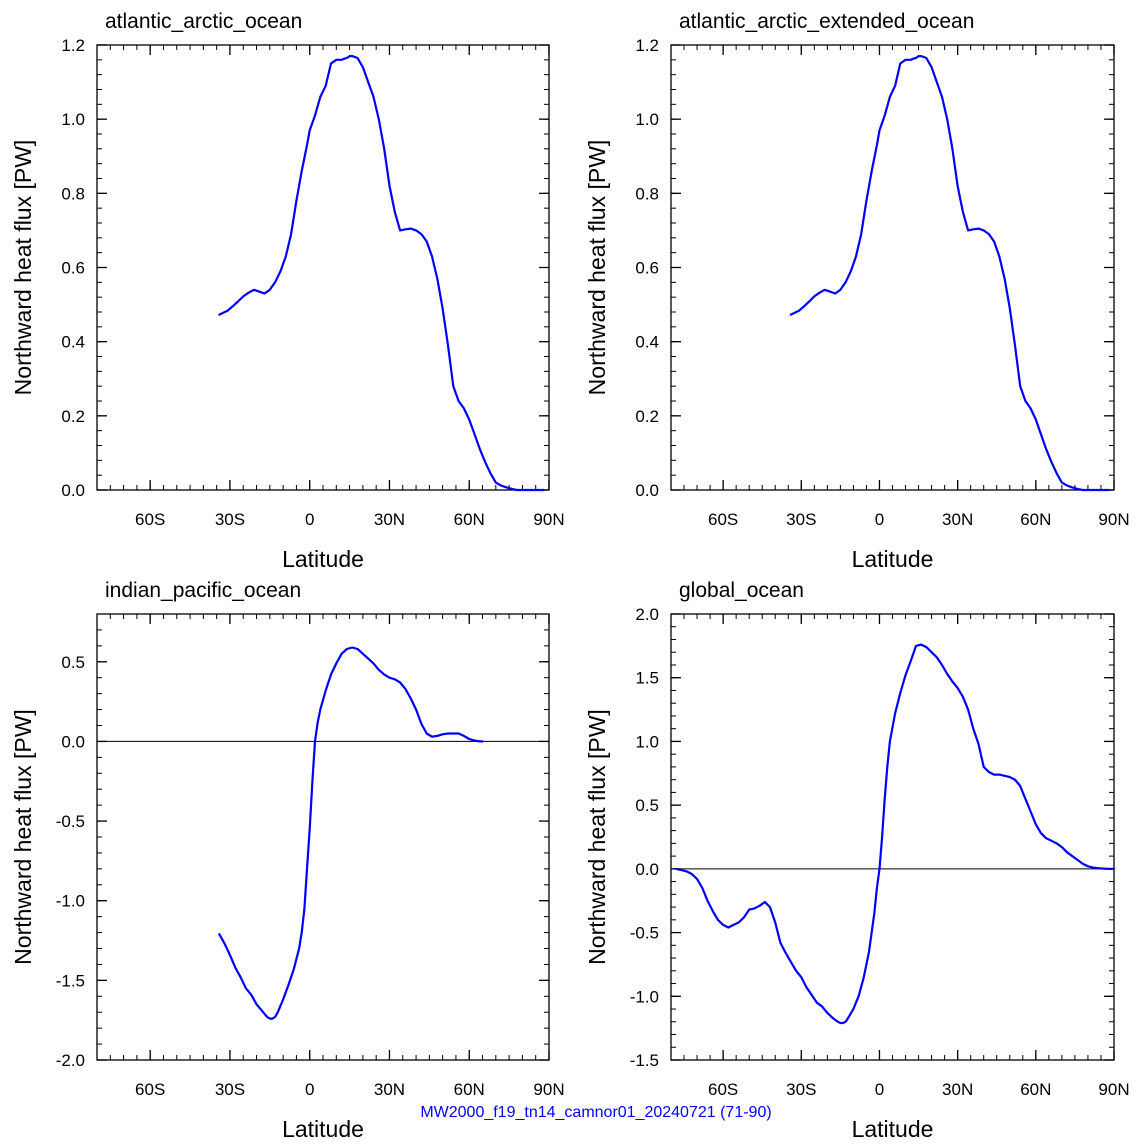  Describe the element at coordinates (70, 1060) in the screenshot. I see `y-tick-label: -2.0` at that location.